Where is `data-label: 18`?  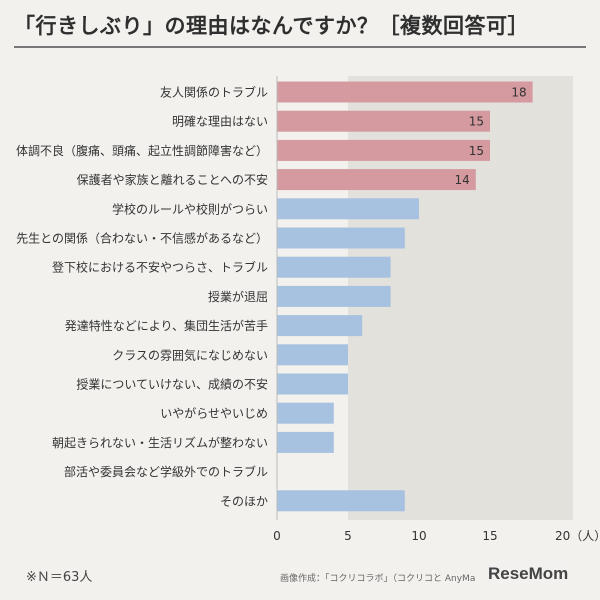 data-label: 18 is located at coordinates (518, 93).